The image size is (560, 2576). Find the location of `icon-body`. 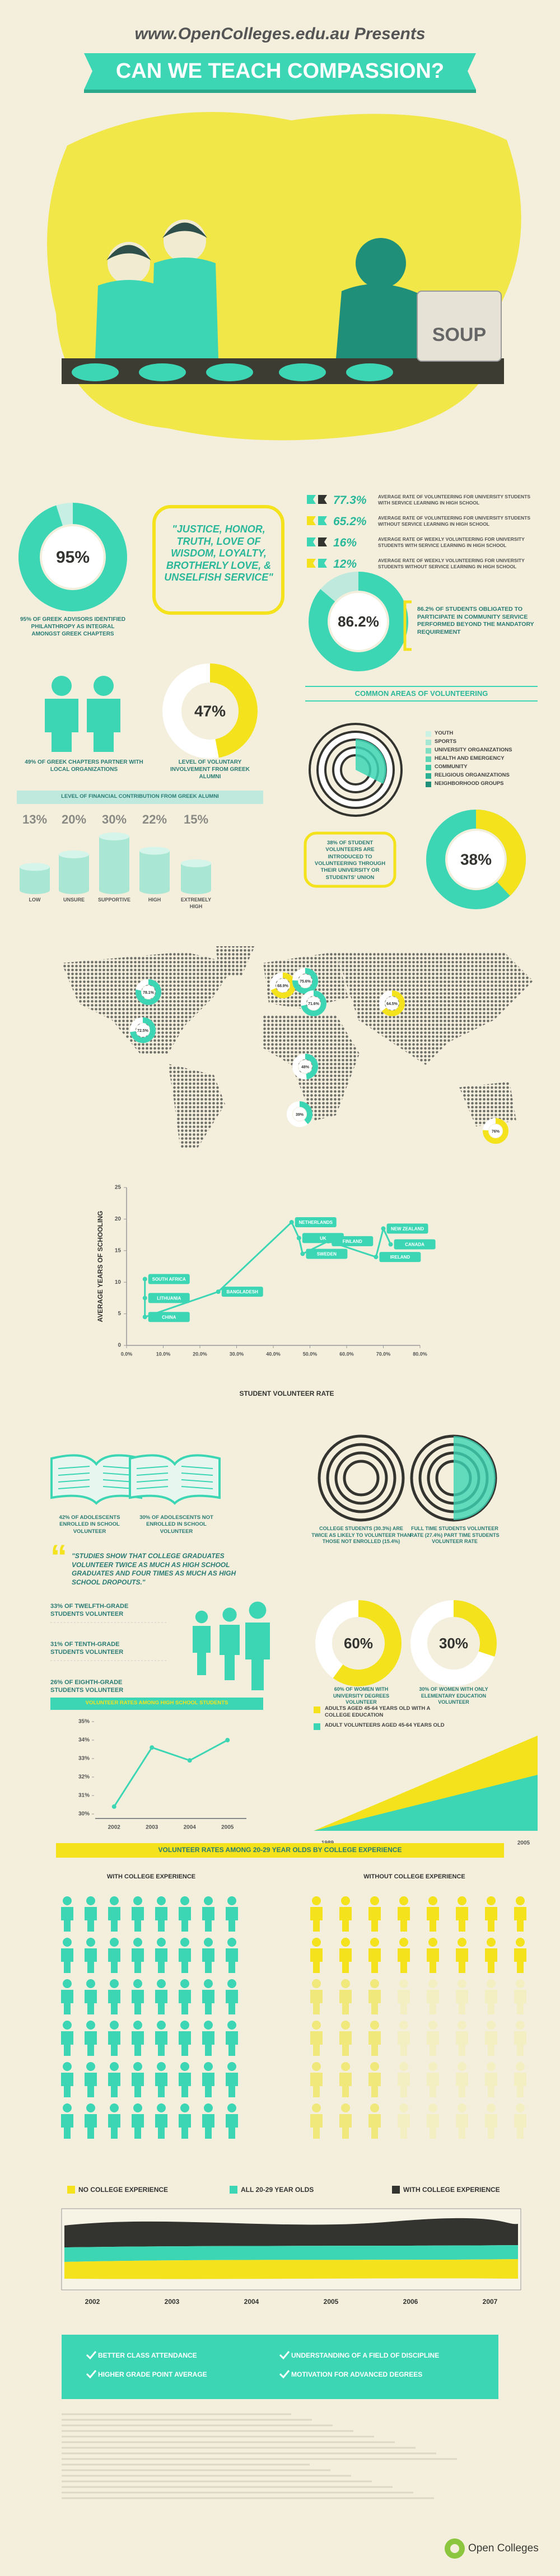

icon-body is located at coordinates (104, 725).